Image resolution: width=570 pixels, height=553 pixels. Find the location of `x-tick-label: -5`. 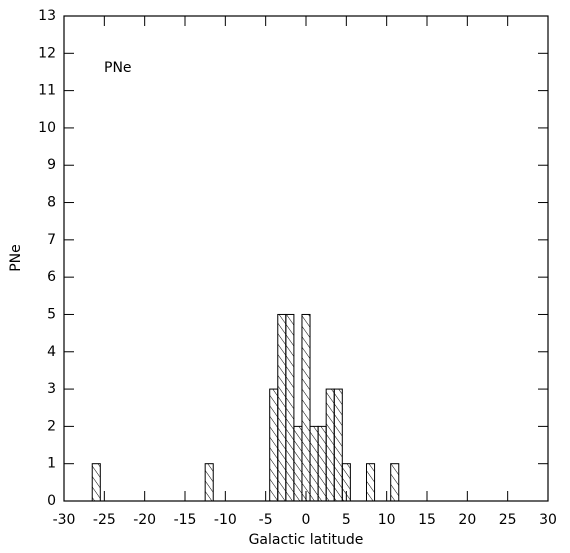

x-tick-label: -5 is located at coordinates (266, 520).